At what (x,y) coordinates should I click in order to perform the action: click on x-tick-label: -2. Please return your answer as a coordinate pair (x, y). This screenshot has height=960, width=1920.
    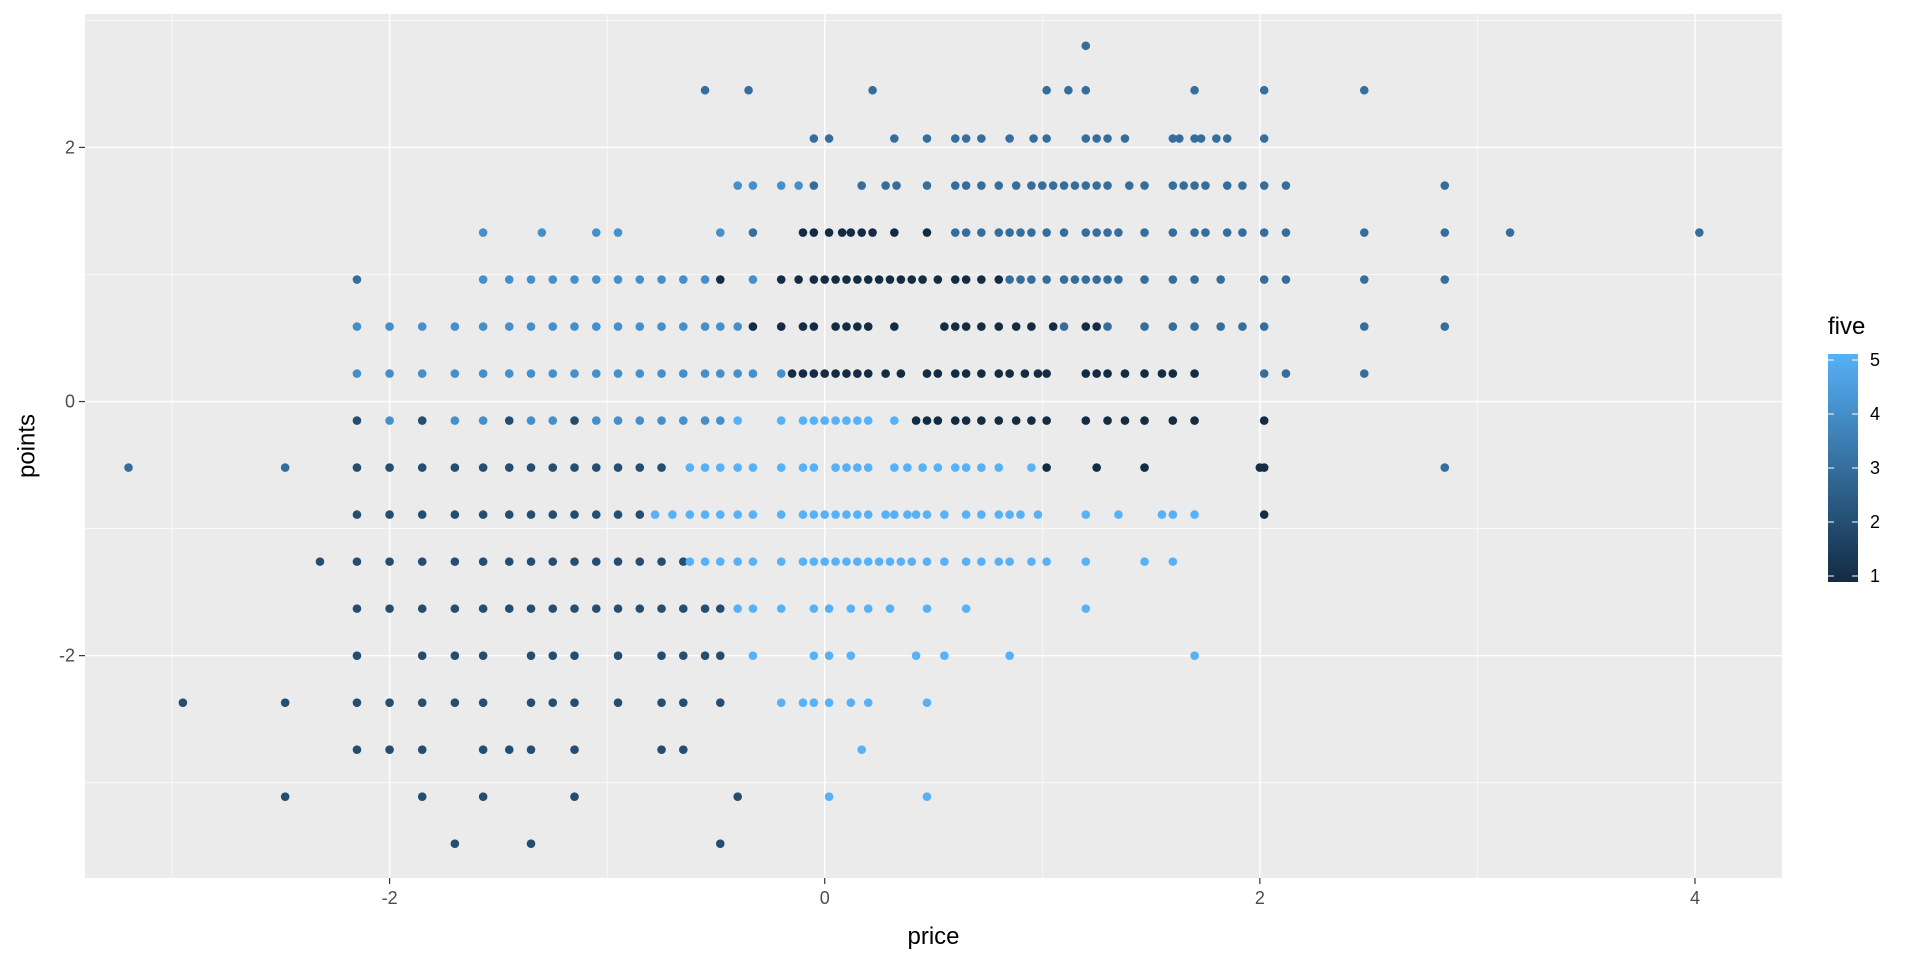
    Looking at the image, I should click on (390, 898).